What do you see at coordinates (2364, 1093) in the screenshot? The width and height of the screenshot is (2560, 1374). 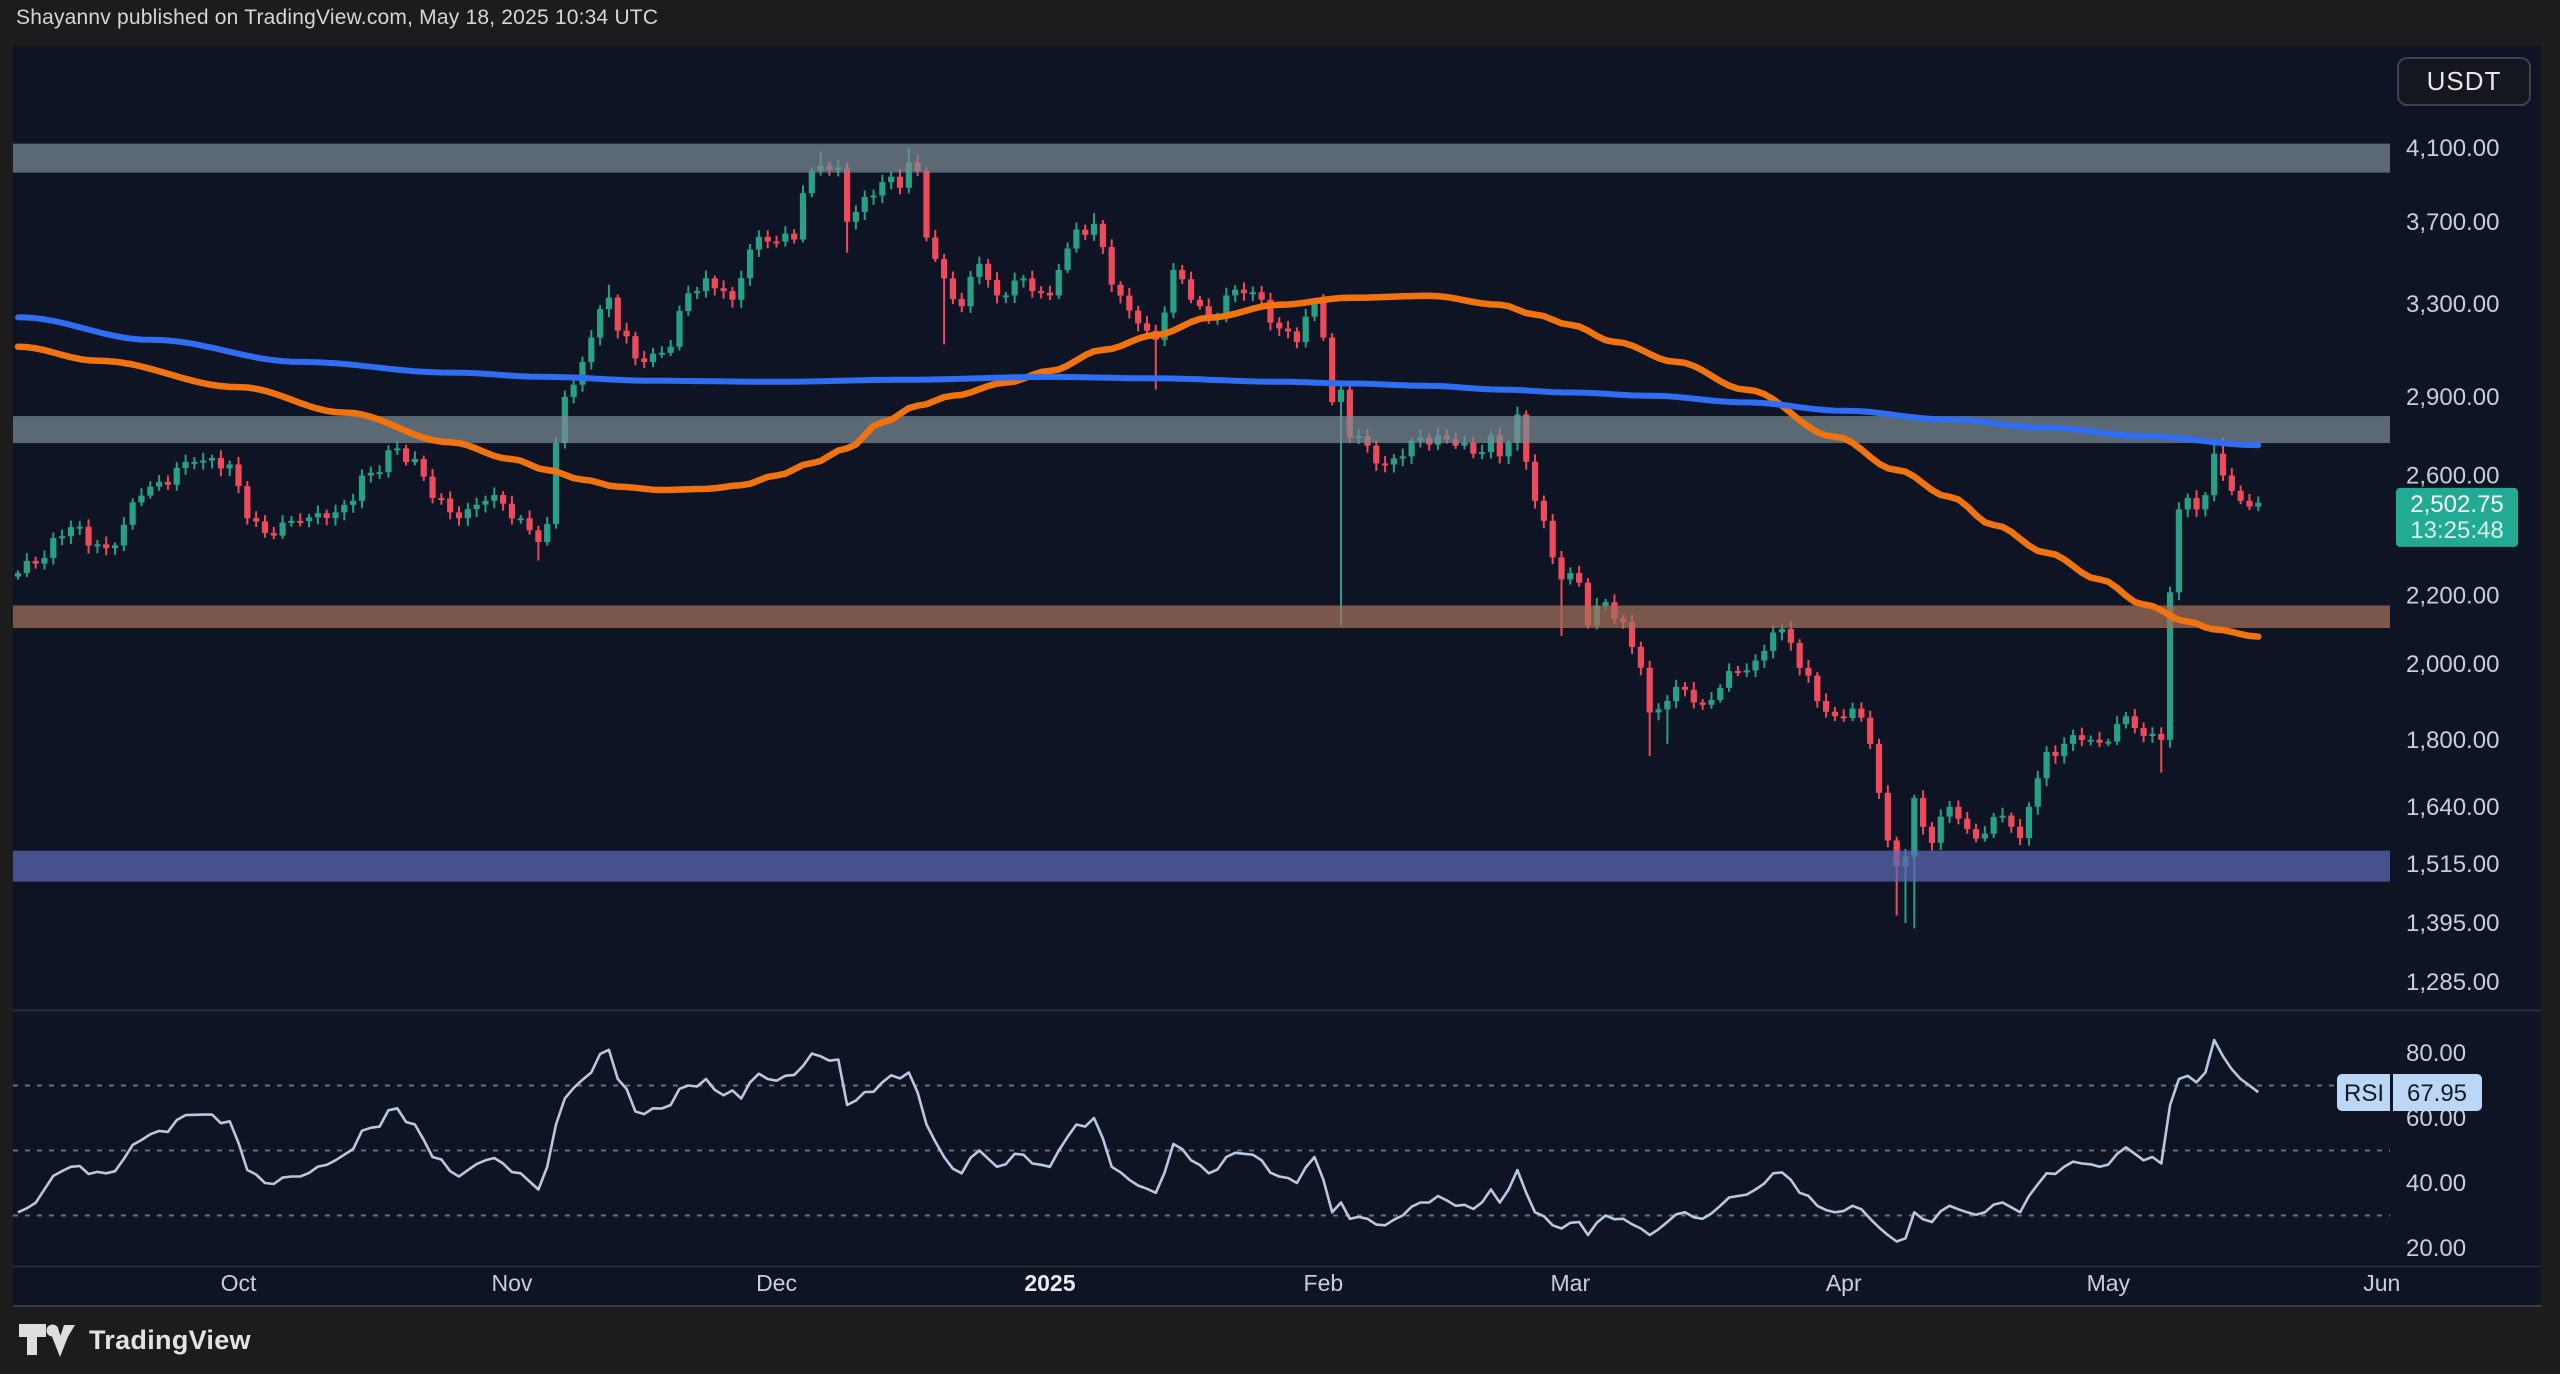 I see `rsi-badge-label: RSI` at bounding box center [2364, 1093].